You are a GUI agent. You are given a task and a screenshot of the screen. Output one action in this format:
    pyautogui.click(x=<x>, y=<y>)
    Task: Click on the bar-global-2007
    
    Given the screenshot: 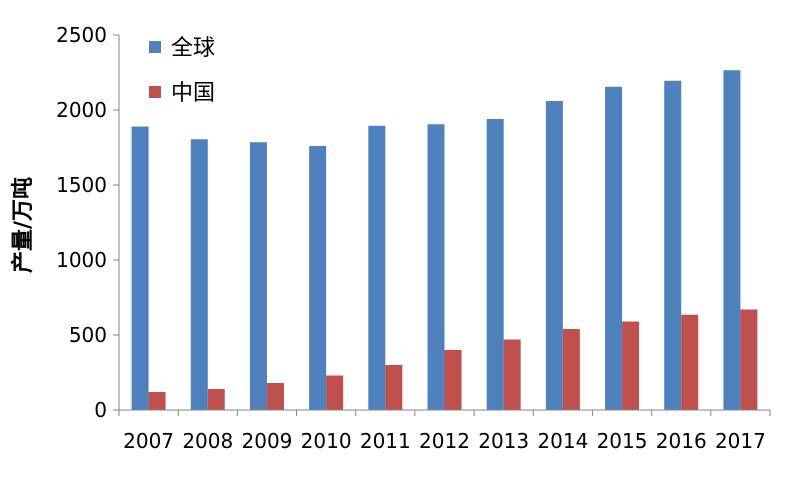 What is the action you would take?
    pyautogui.click(x=140, y=268)
    